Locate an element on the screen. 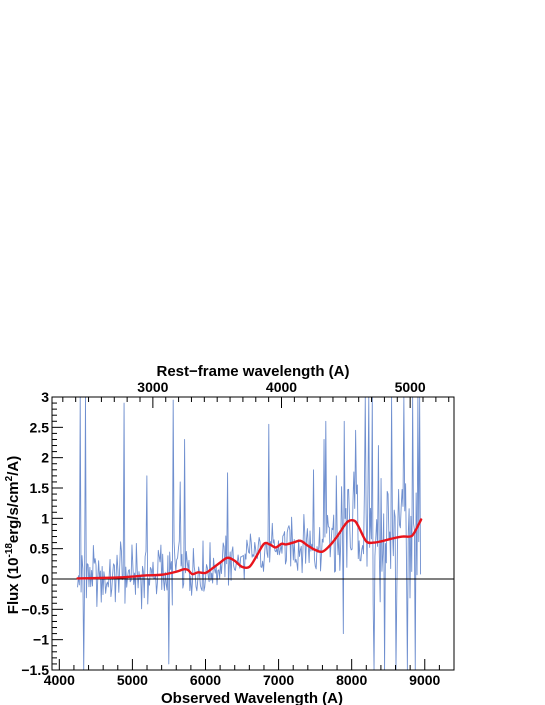  x-tick-label: 7000 is located at coordinates (278, 680).